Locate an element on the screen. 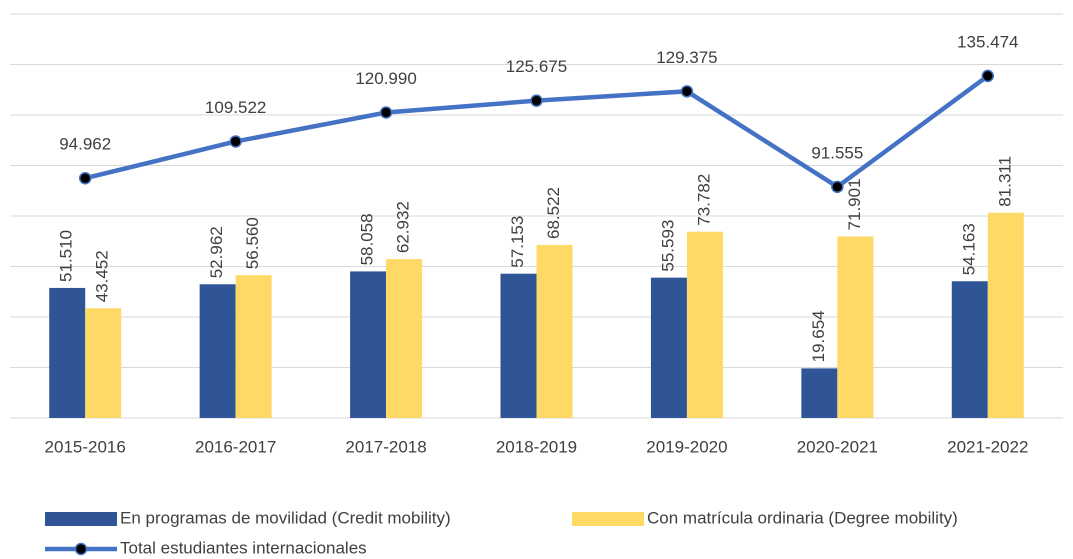 This screenshot has width=1073, height=559. data-label: 51.510 is located at coordinates (66, 256).